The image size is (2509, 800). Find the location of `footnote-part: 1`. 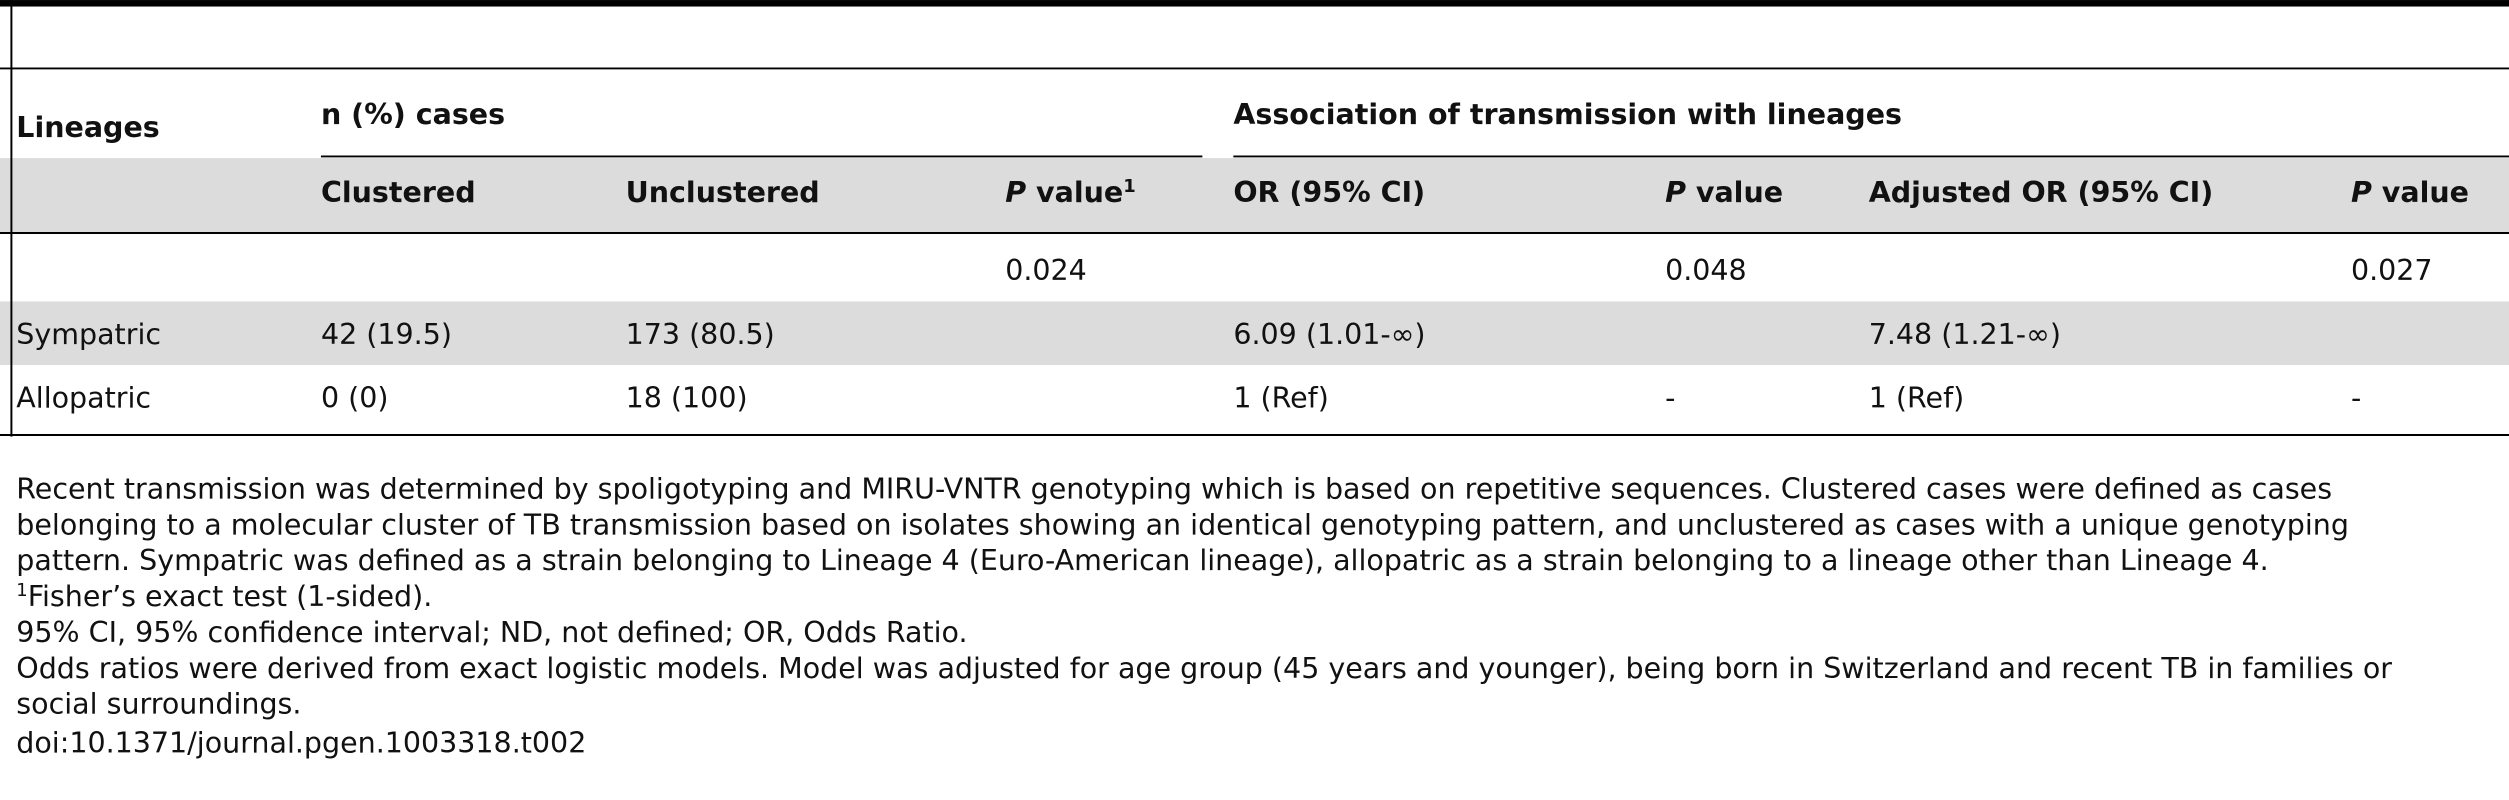

footnote-part: 1 is located at coordinates (21, 590).